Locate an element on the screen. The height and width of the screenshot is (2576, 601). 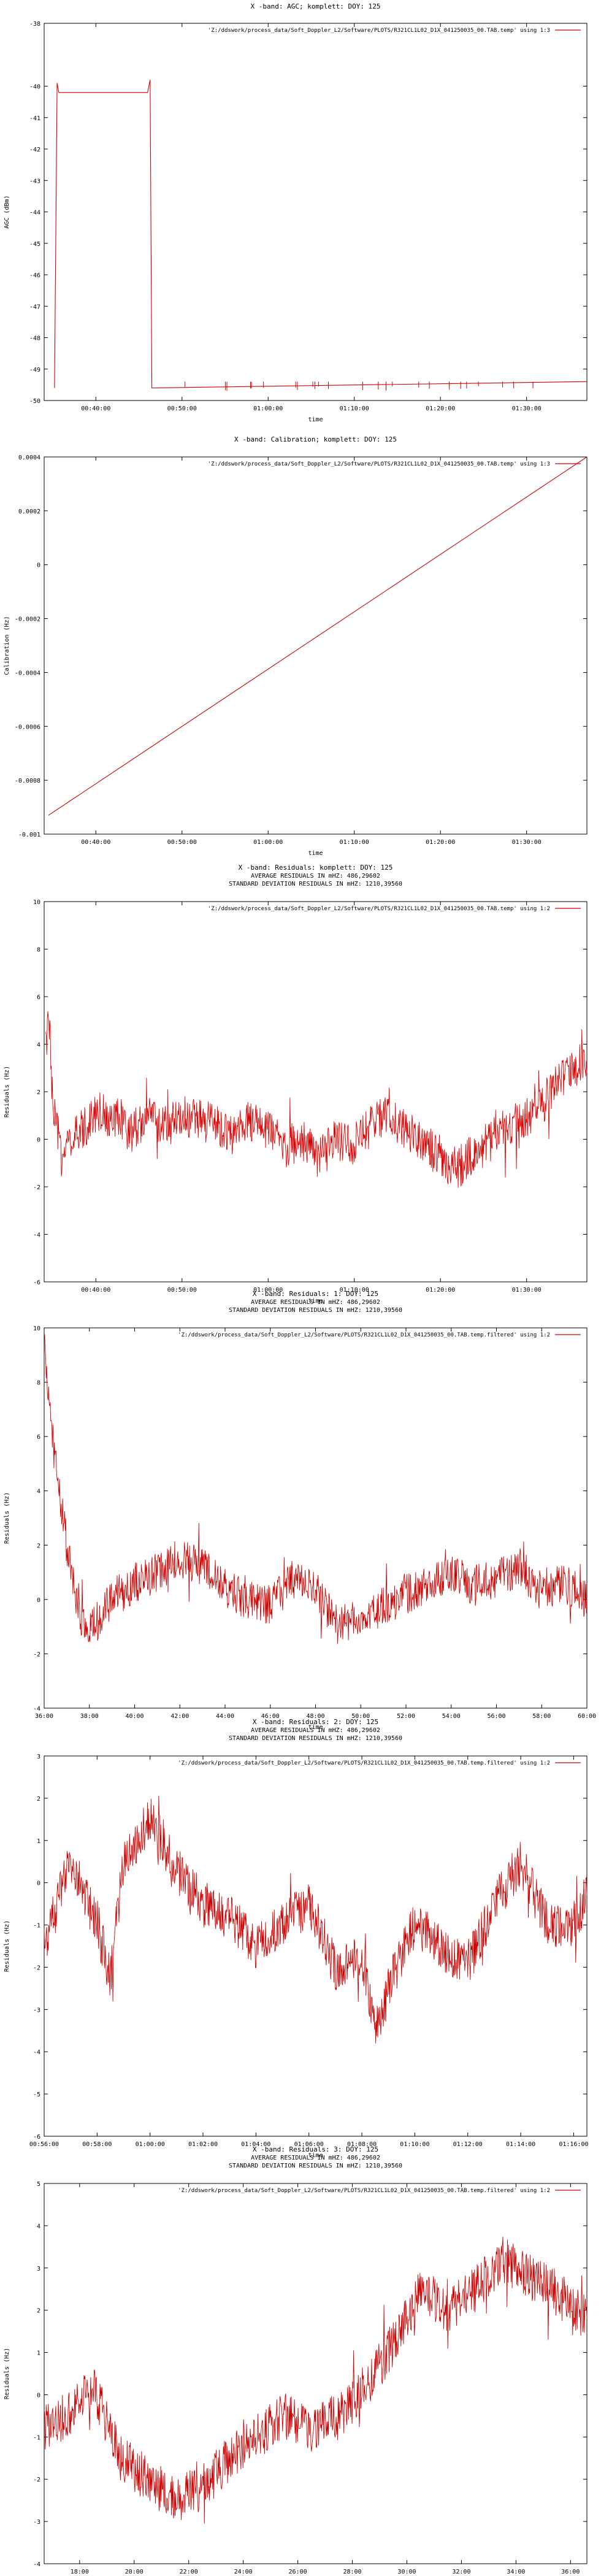
x-tick-label: 42:00 is located at coordinates (180, 1716).